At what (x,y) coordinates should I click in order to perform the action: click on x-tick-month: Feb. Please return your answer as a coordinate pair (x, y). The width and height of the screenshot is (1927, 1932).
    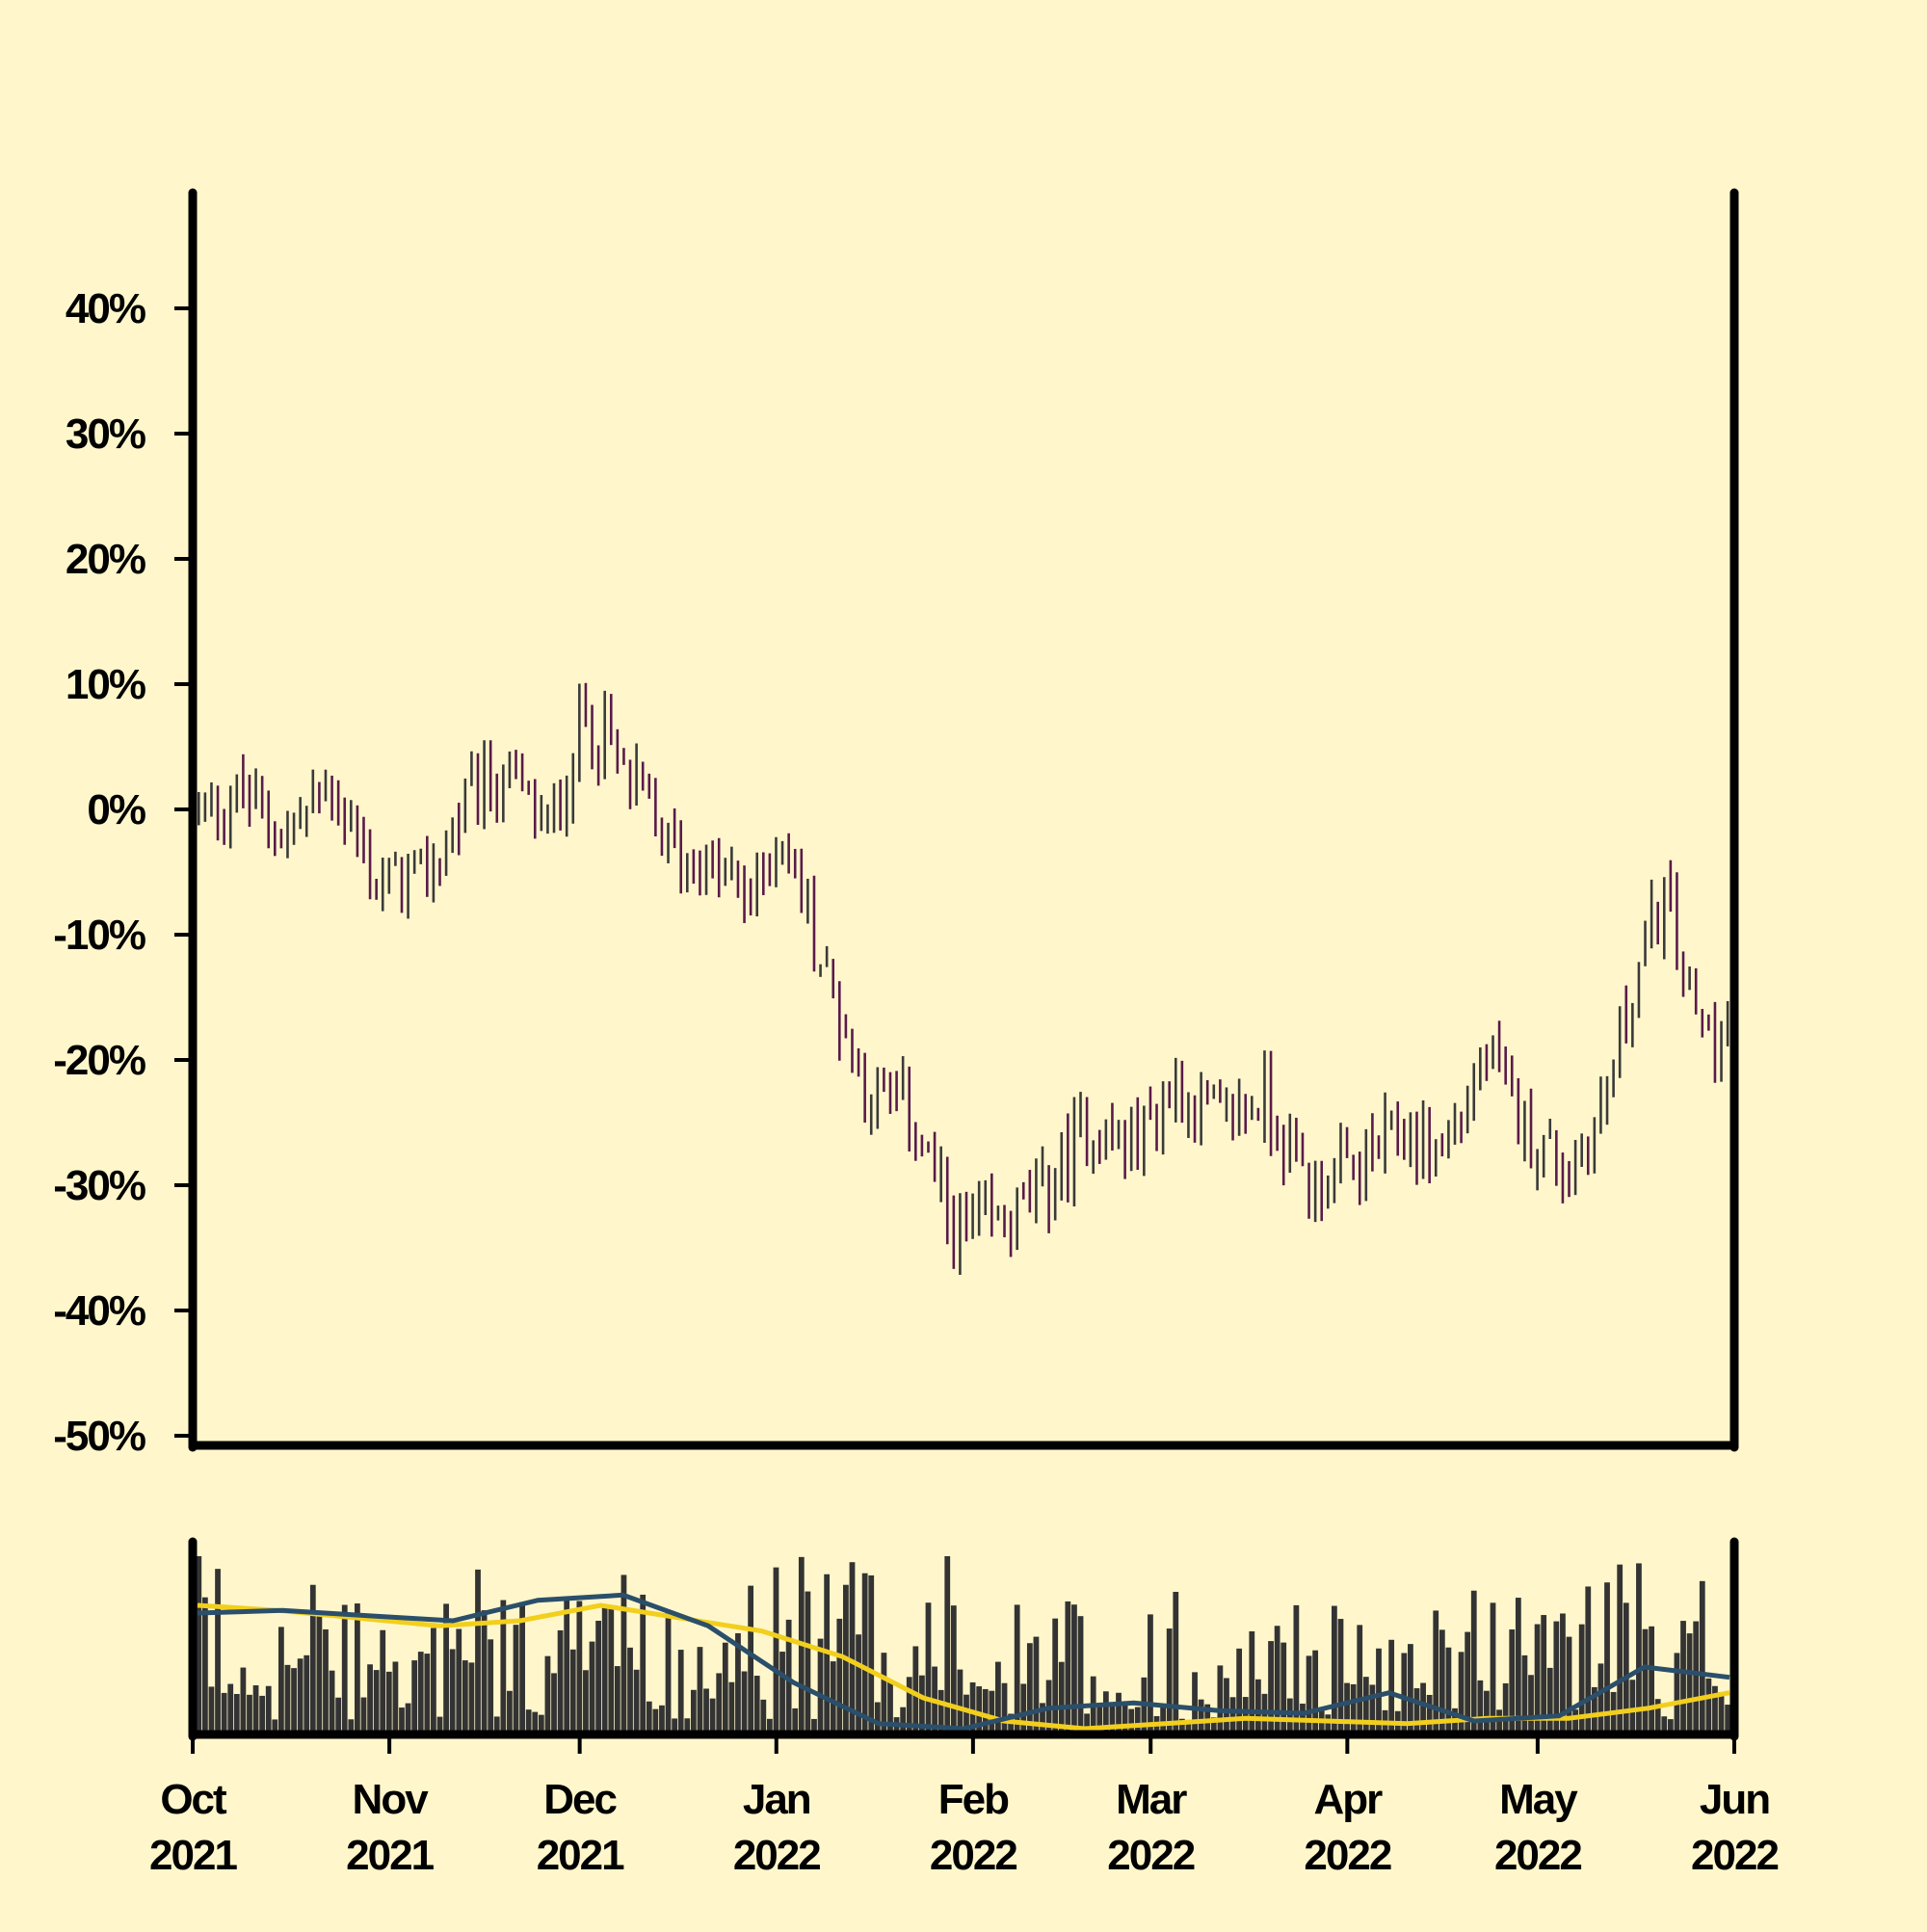
    Looking at the image, I should click on (974, 1799).